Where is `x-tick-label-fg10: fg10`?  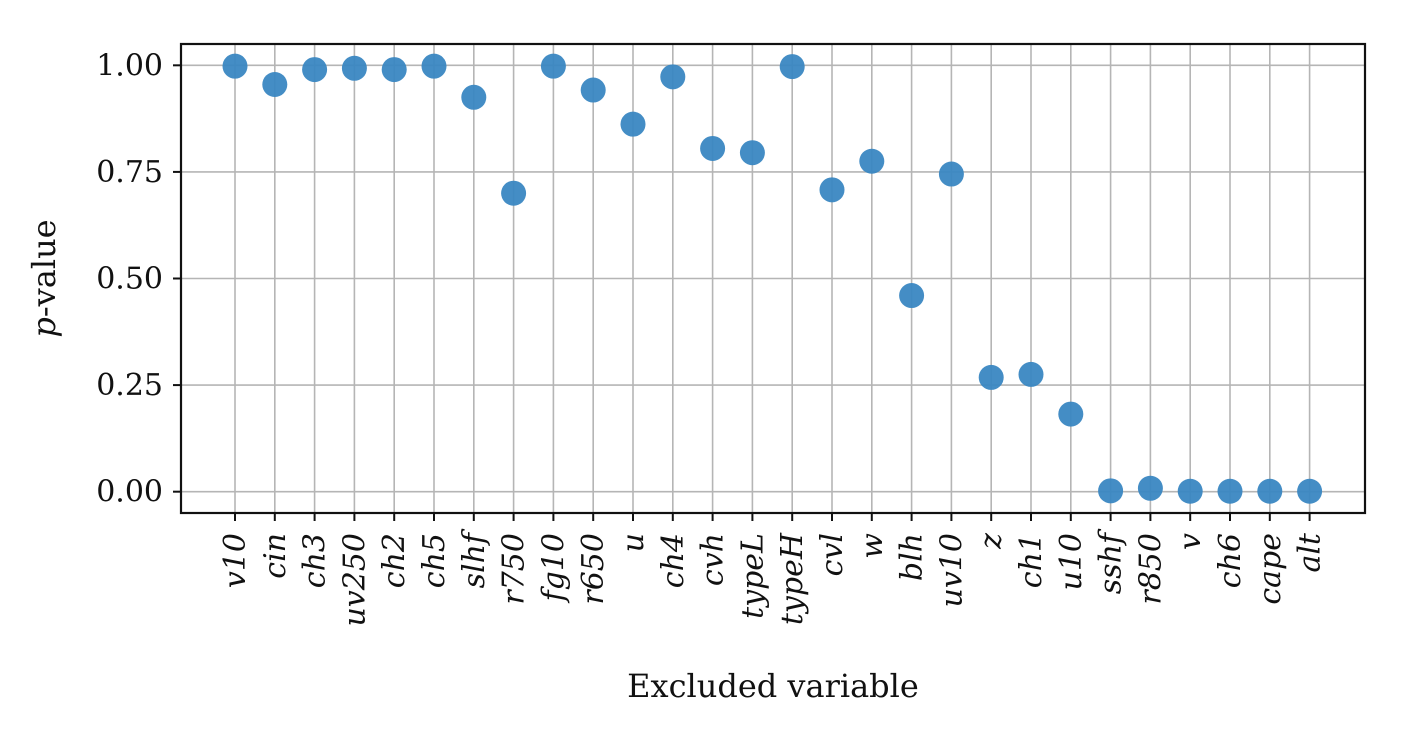 x-tick-label-fg10: fg10 is located at coordinates (553, 568).